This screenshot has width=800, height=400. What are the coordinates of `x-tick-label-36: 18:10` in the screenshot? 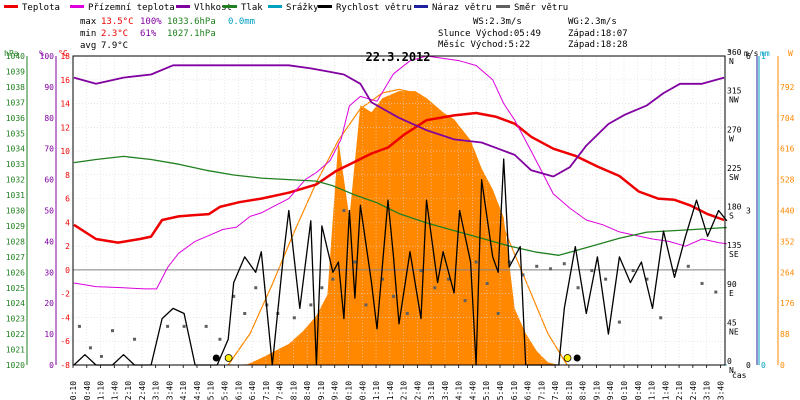 It's located at (569, 390).